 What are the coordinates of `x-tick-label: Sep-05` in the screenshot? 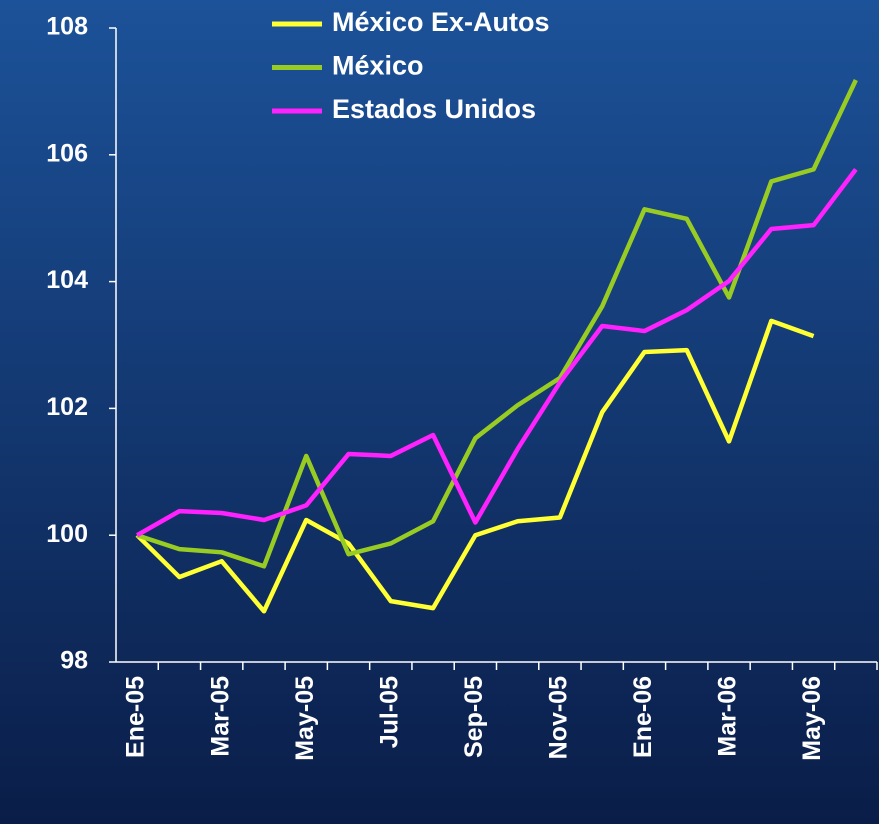 It's located at (474, 717).